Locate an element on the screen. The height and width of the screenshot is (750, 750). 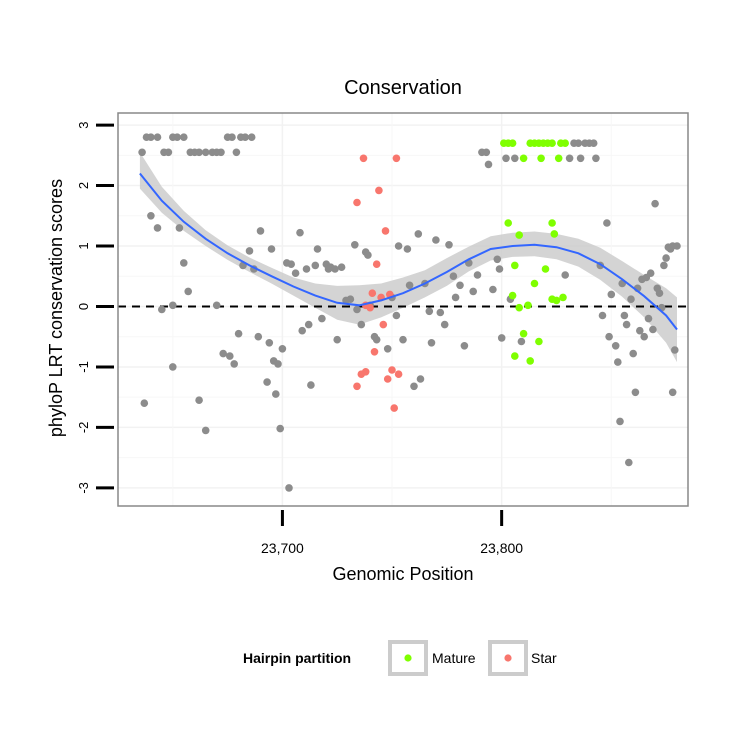
legend-dot-star is located at coordinates (508, 658).